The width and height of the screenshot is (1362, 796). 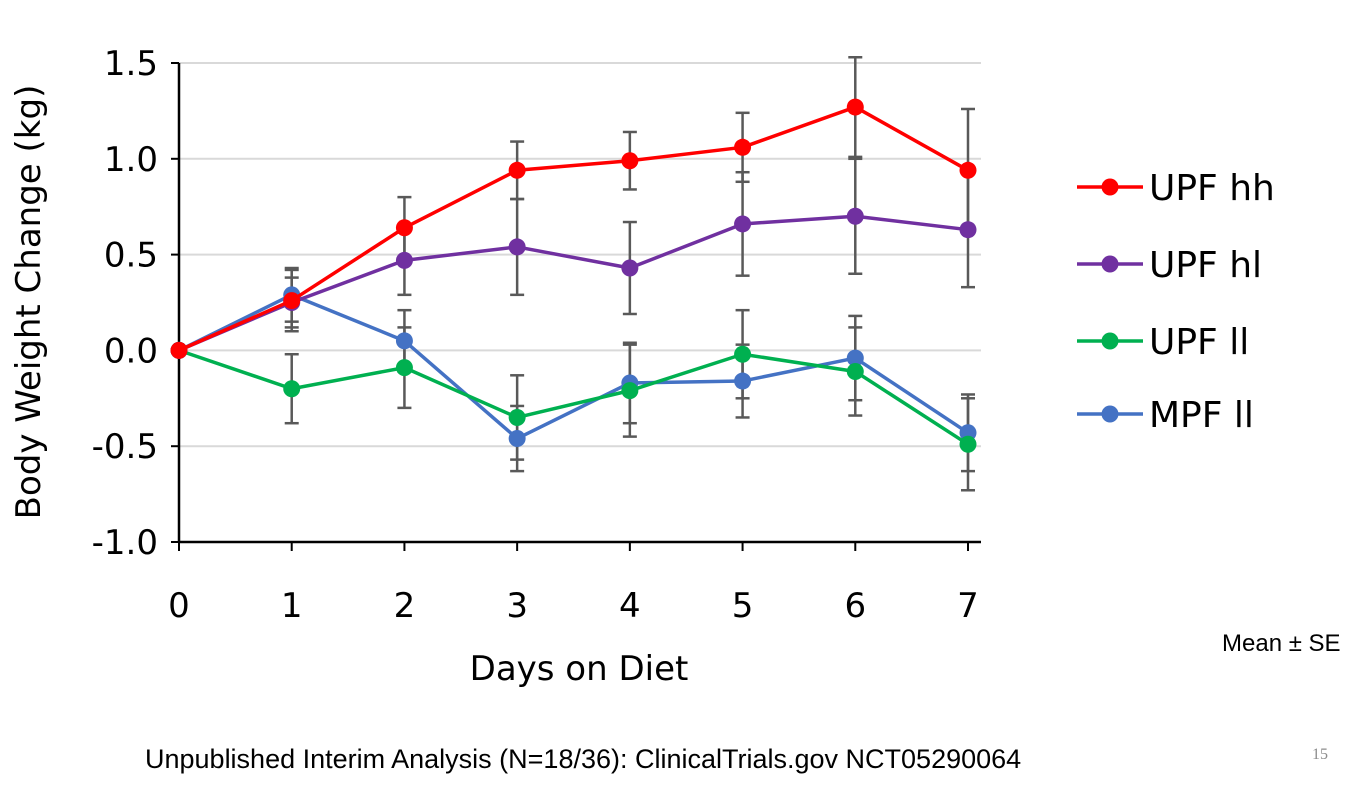 I want to click on legend-entry-mpf-ll: MPF ll, so click(x=1165, y=415).